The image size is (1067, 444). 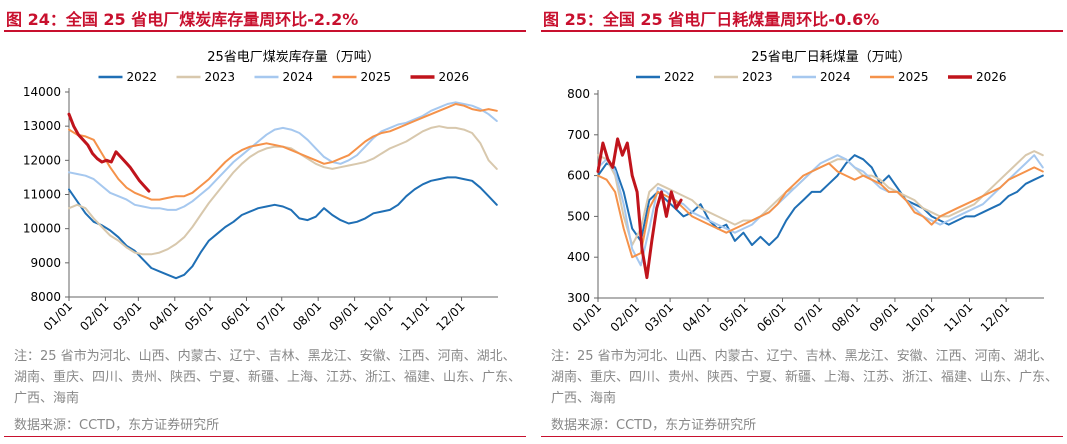 I want to click on series-line-2025, so click(x=283, y=152).